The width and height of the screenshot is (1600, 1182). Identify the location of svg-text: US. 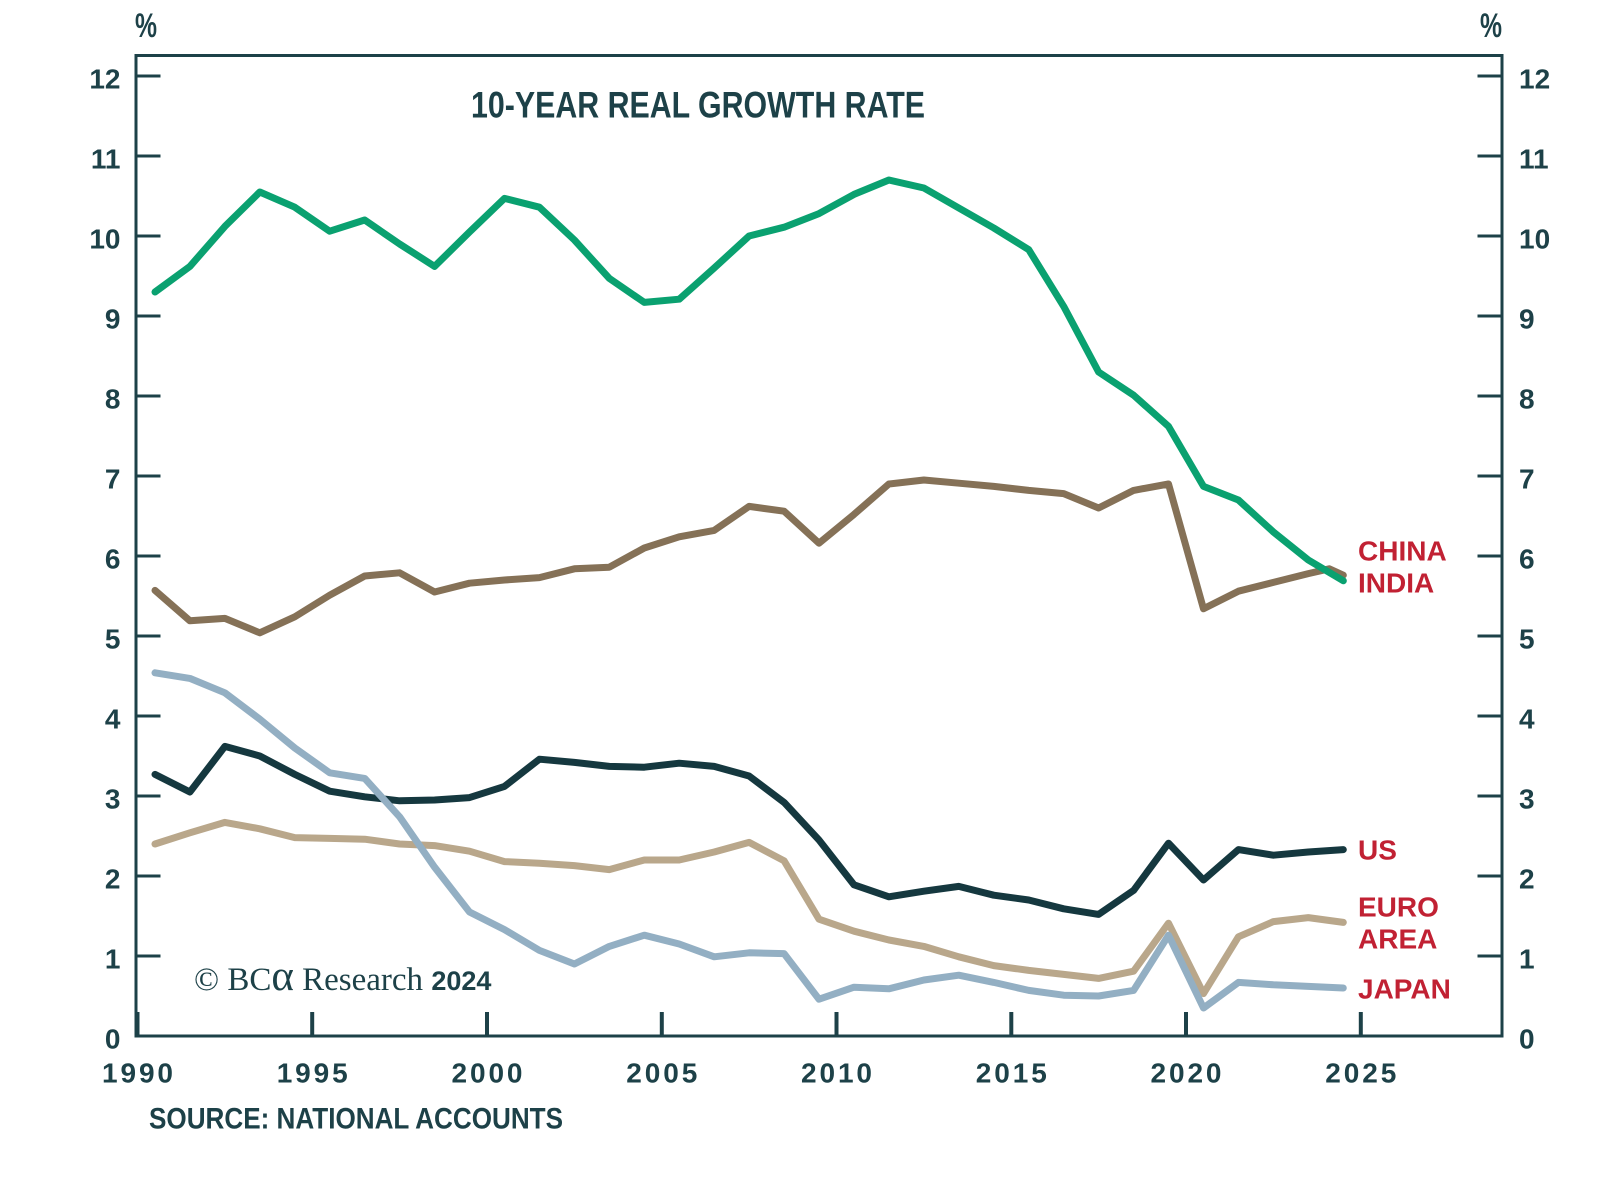
(1377, 850).